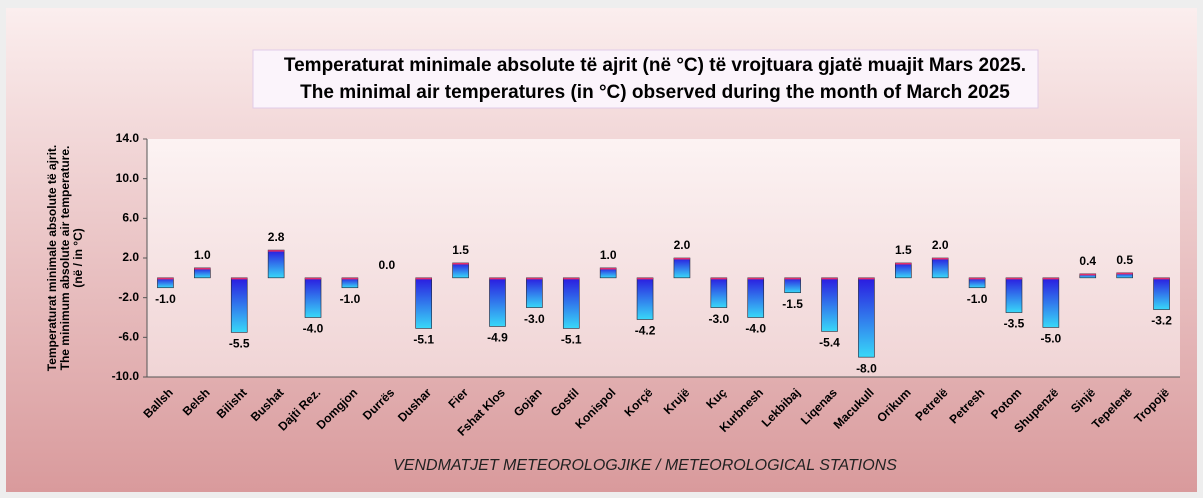 This screenshot has width=1203, height=498. I want to click on y-tick-label: -10.0, so click(126, 376).